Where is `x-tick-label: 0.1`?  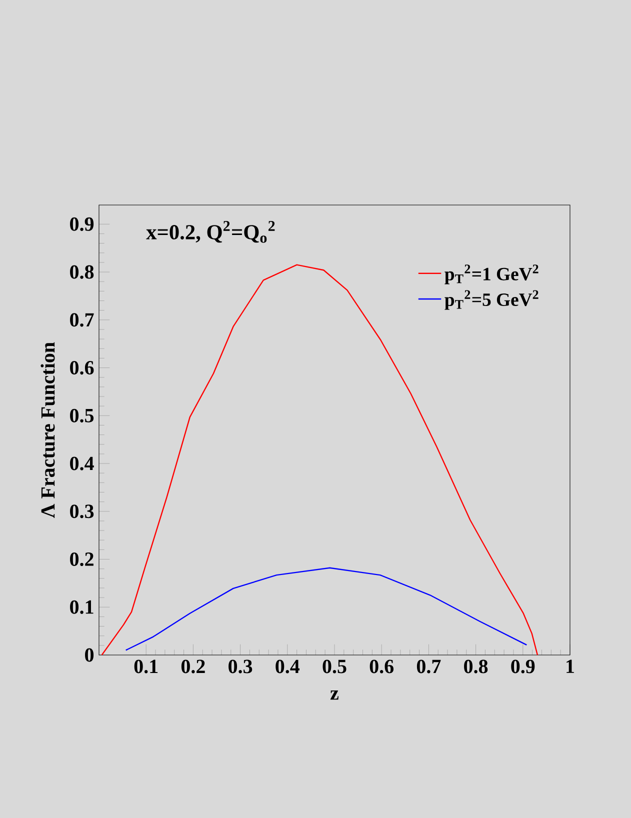 x-tick-label: 0.1 is located at coordinates (146, 667).